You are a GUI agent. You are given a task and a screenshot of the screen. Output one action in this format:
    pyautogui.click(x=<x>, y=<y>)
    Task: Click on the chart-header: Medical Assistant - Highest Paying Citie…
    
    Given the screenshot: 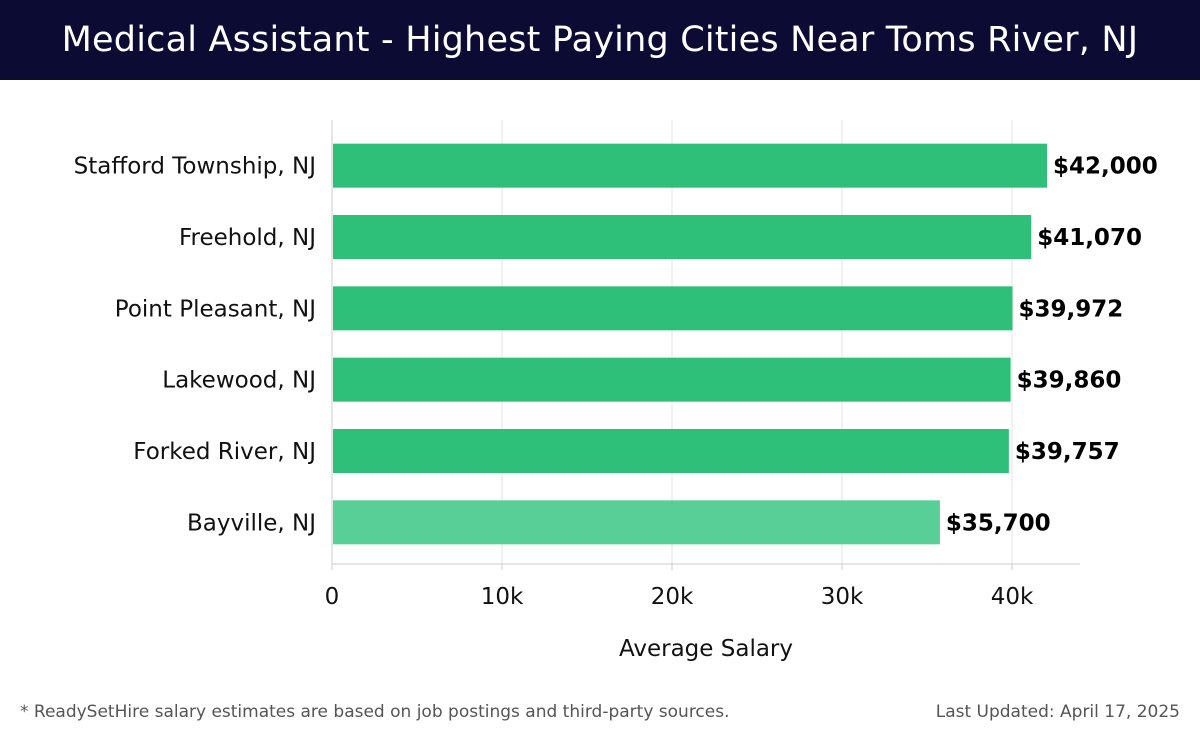 What is the action you would take?
    pyautogui.click(x=600, y=40)
    